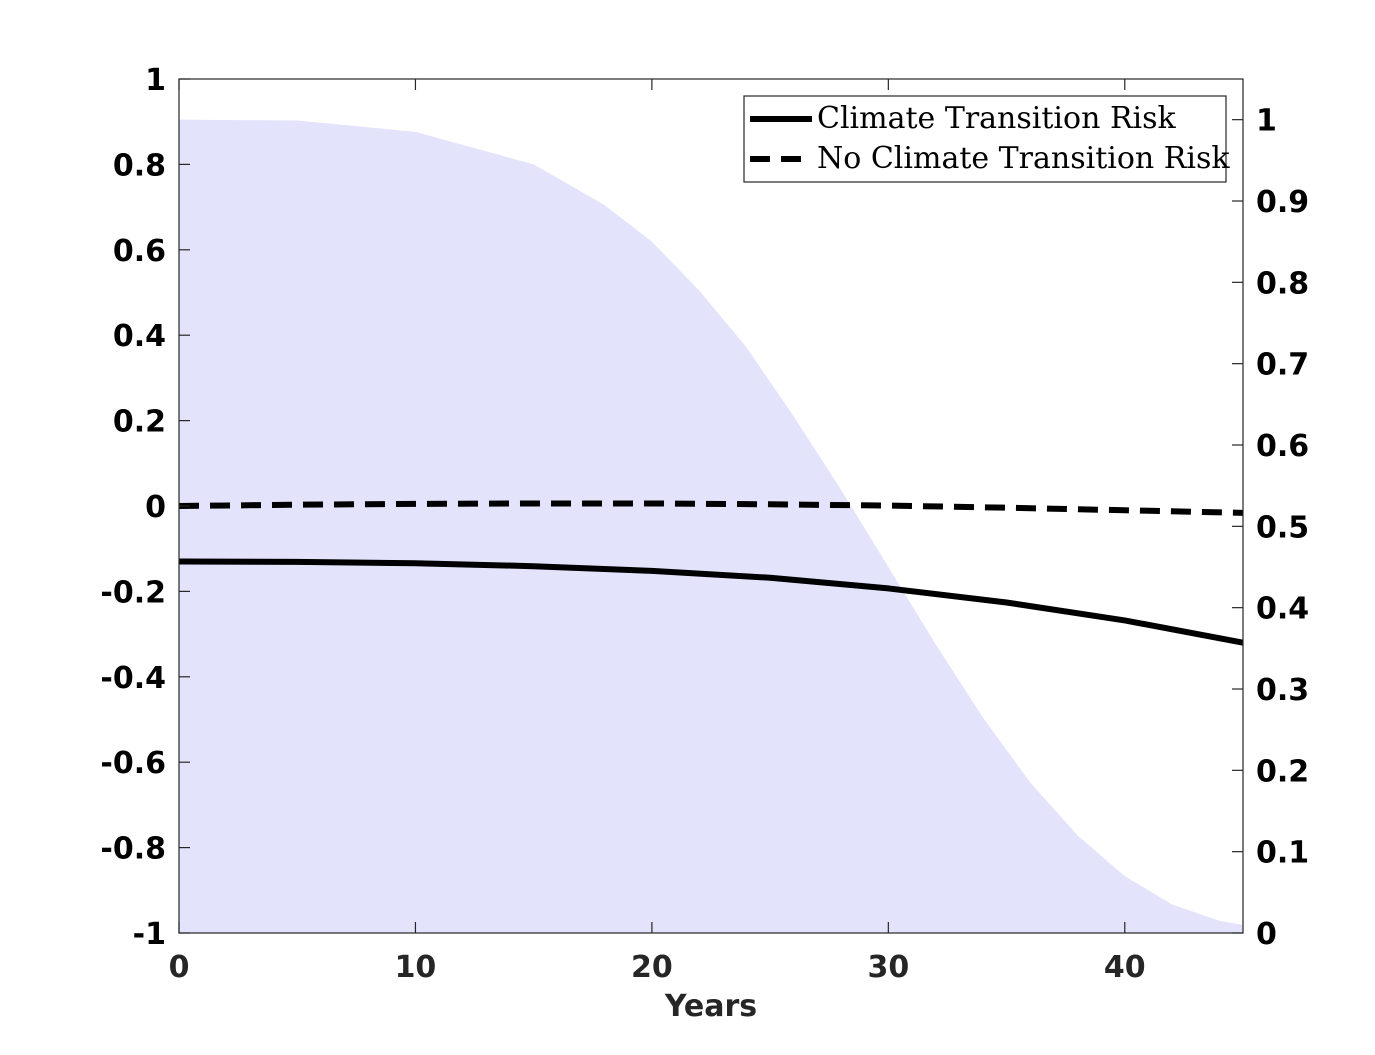  What do you see at coordinates (133, 678) in the screenshot?
I see `y-left-tick-label: -0.4` at bounding box center [133, 678].